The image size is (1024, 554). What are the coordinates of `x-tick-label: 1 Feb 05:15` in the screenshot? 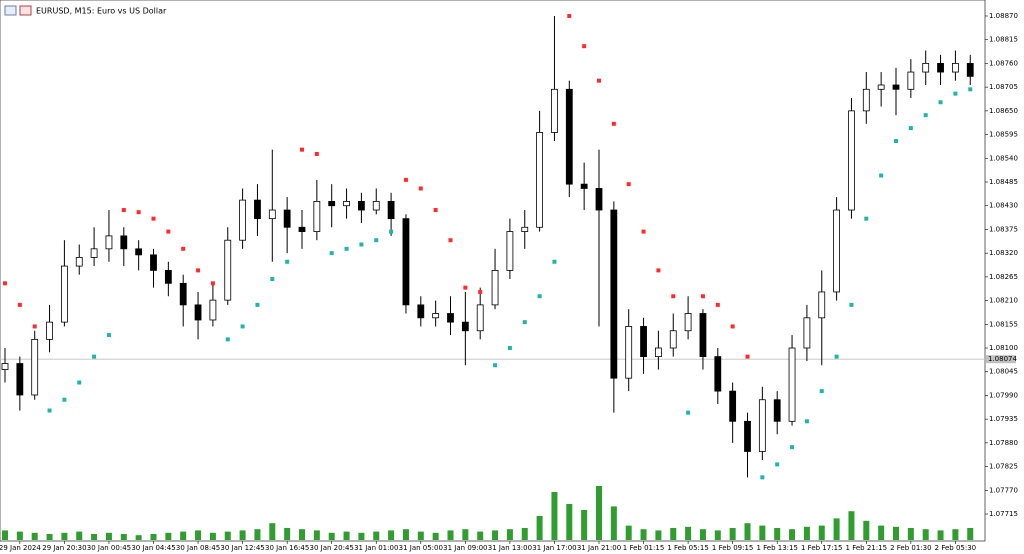 It's located at (687, 548).